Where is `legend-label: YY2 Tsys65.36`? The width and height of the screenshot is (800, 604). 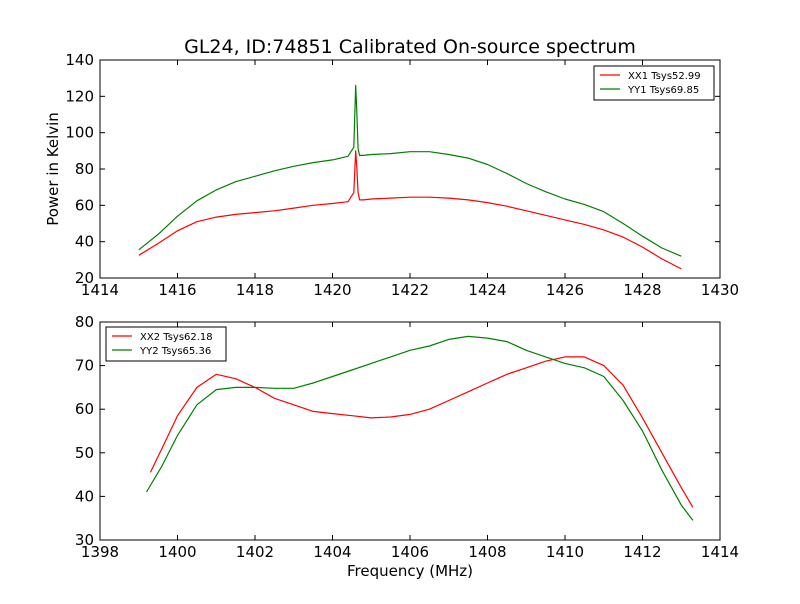 legend-label: YY2 Tsys65.36 is located at coordinates (175, 351).